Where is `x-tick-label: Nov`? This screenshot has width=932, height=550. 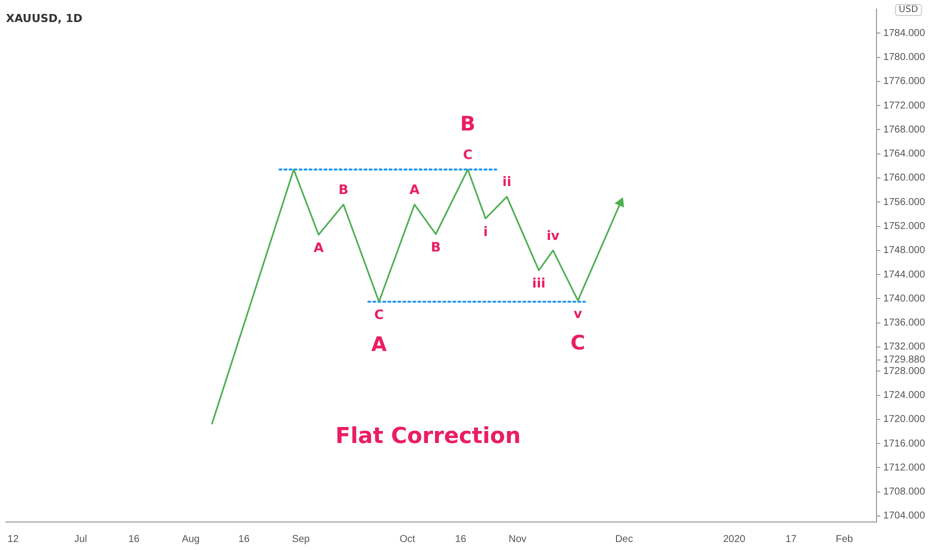 x-tick-label: Nov is located at coordinates (517, 539).